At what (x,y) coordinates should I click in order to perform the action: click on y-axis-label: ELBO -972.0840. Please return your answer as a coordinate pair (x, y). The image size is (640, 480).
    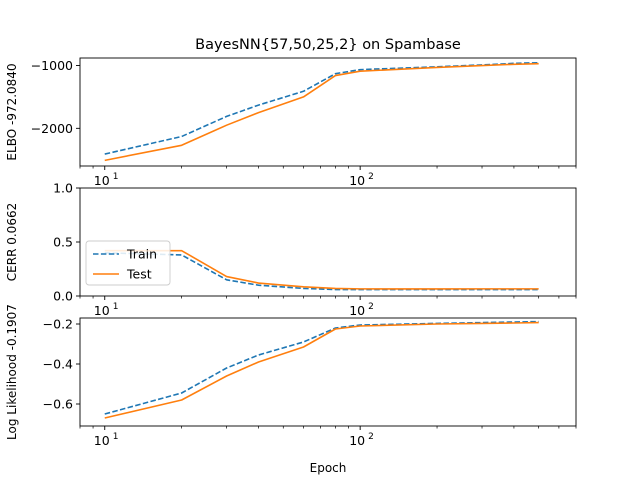
    Looking at the image, I should click on (12, 111).